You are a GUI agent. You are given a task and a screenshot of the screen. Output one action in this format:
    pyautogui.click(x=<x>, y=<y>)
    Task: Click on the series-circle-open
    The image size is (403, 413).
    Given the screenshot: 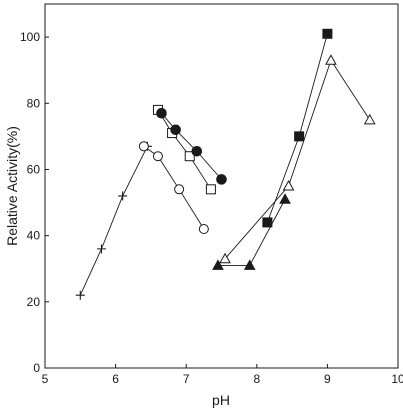 What is the action you would take?
    pyautogui.click(x=173, y=188)
    